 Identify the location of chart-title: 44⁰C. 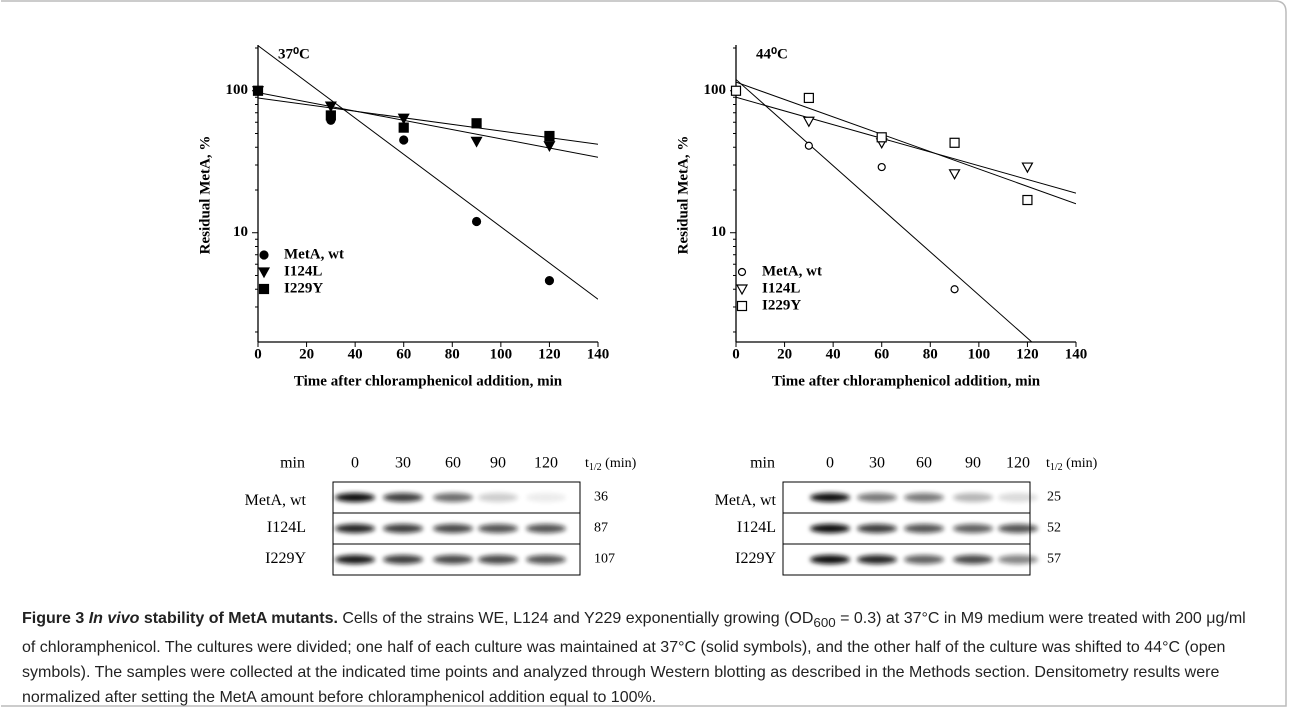
(772, 54).